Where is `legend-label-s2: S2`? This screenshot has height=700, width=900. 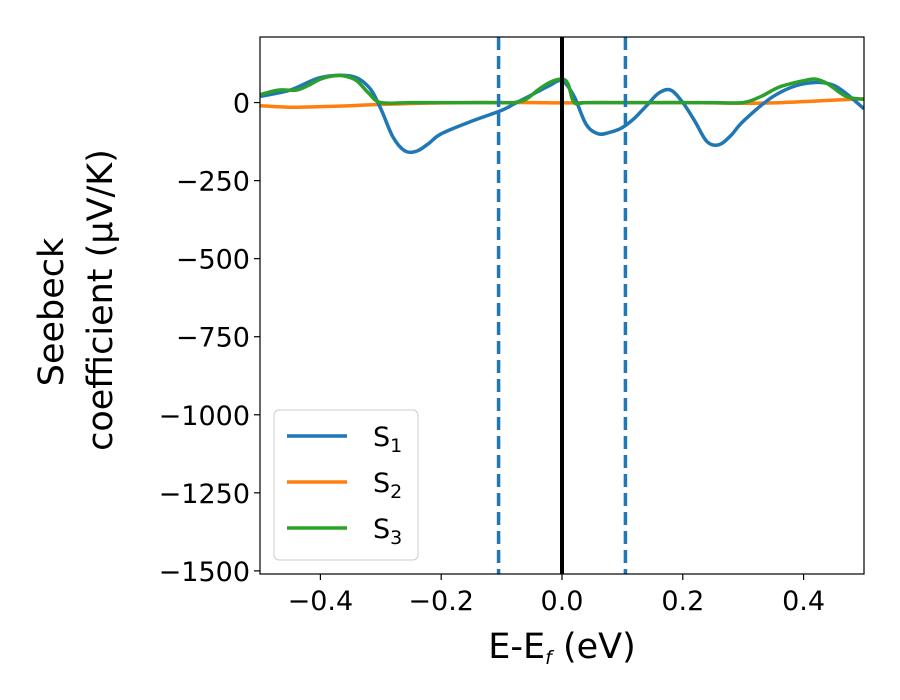 legend-label-s2: S2 is located at coordinates (387, 485).